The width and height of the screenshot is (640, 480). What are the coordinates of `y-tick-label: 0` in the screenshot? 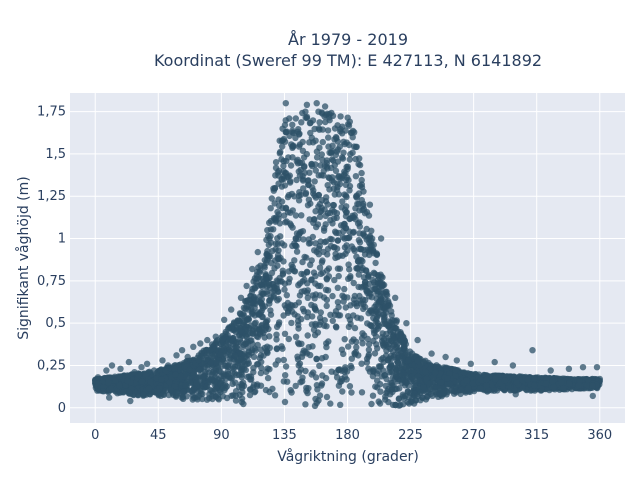 It's located at (62, 408).